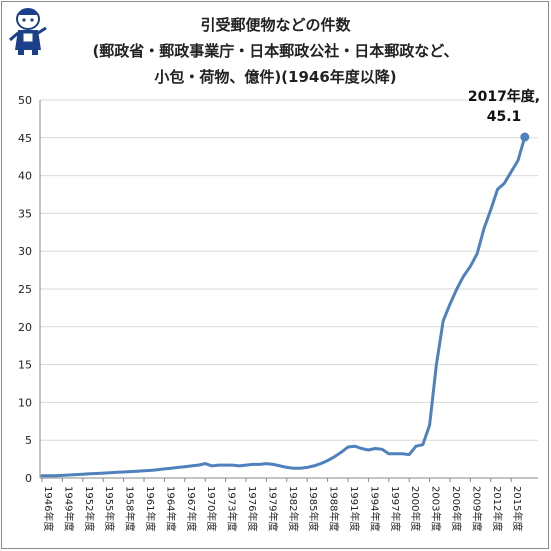  What do you see at coordinates (504, 96) in the screenshot?
I see `annotation-label-line-1: 2017年度,` at bounding box center [504, 96].